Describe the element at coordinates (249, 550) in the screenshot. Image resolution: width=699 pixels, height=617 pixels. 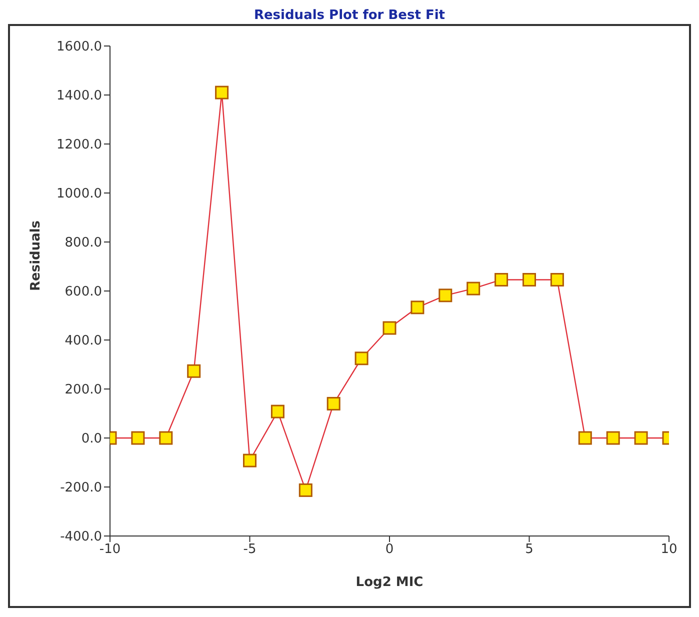
I see `x-tick-label: -5` at that location.